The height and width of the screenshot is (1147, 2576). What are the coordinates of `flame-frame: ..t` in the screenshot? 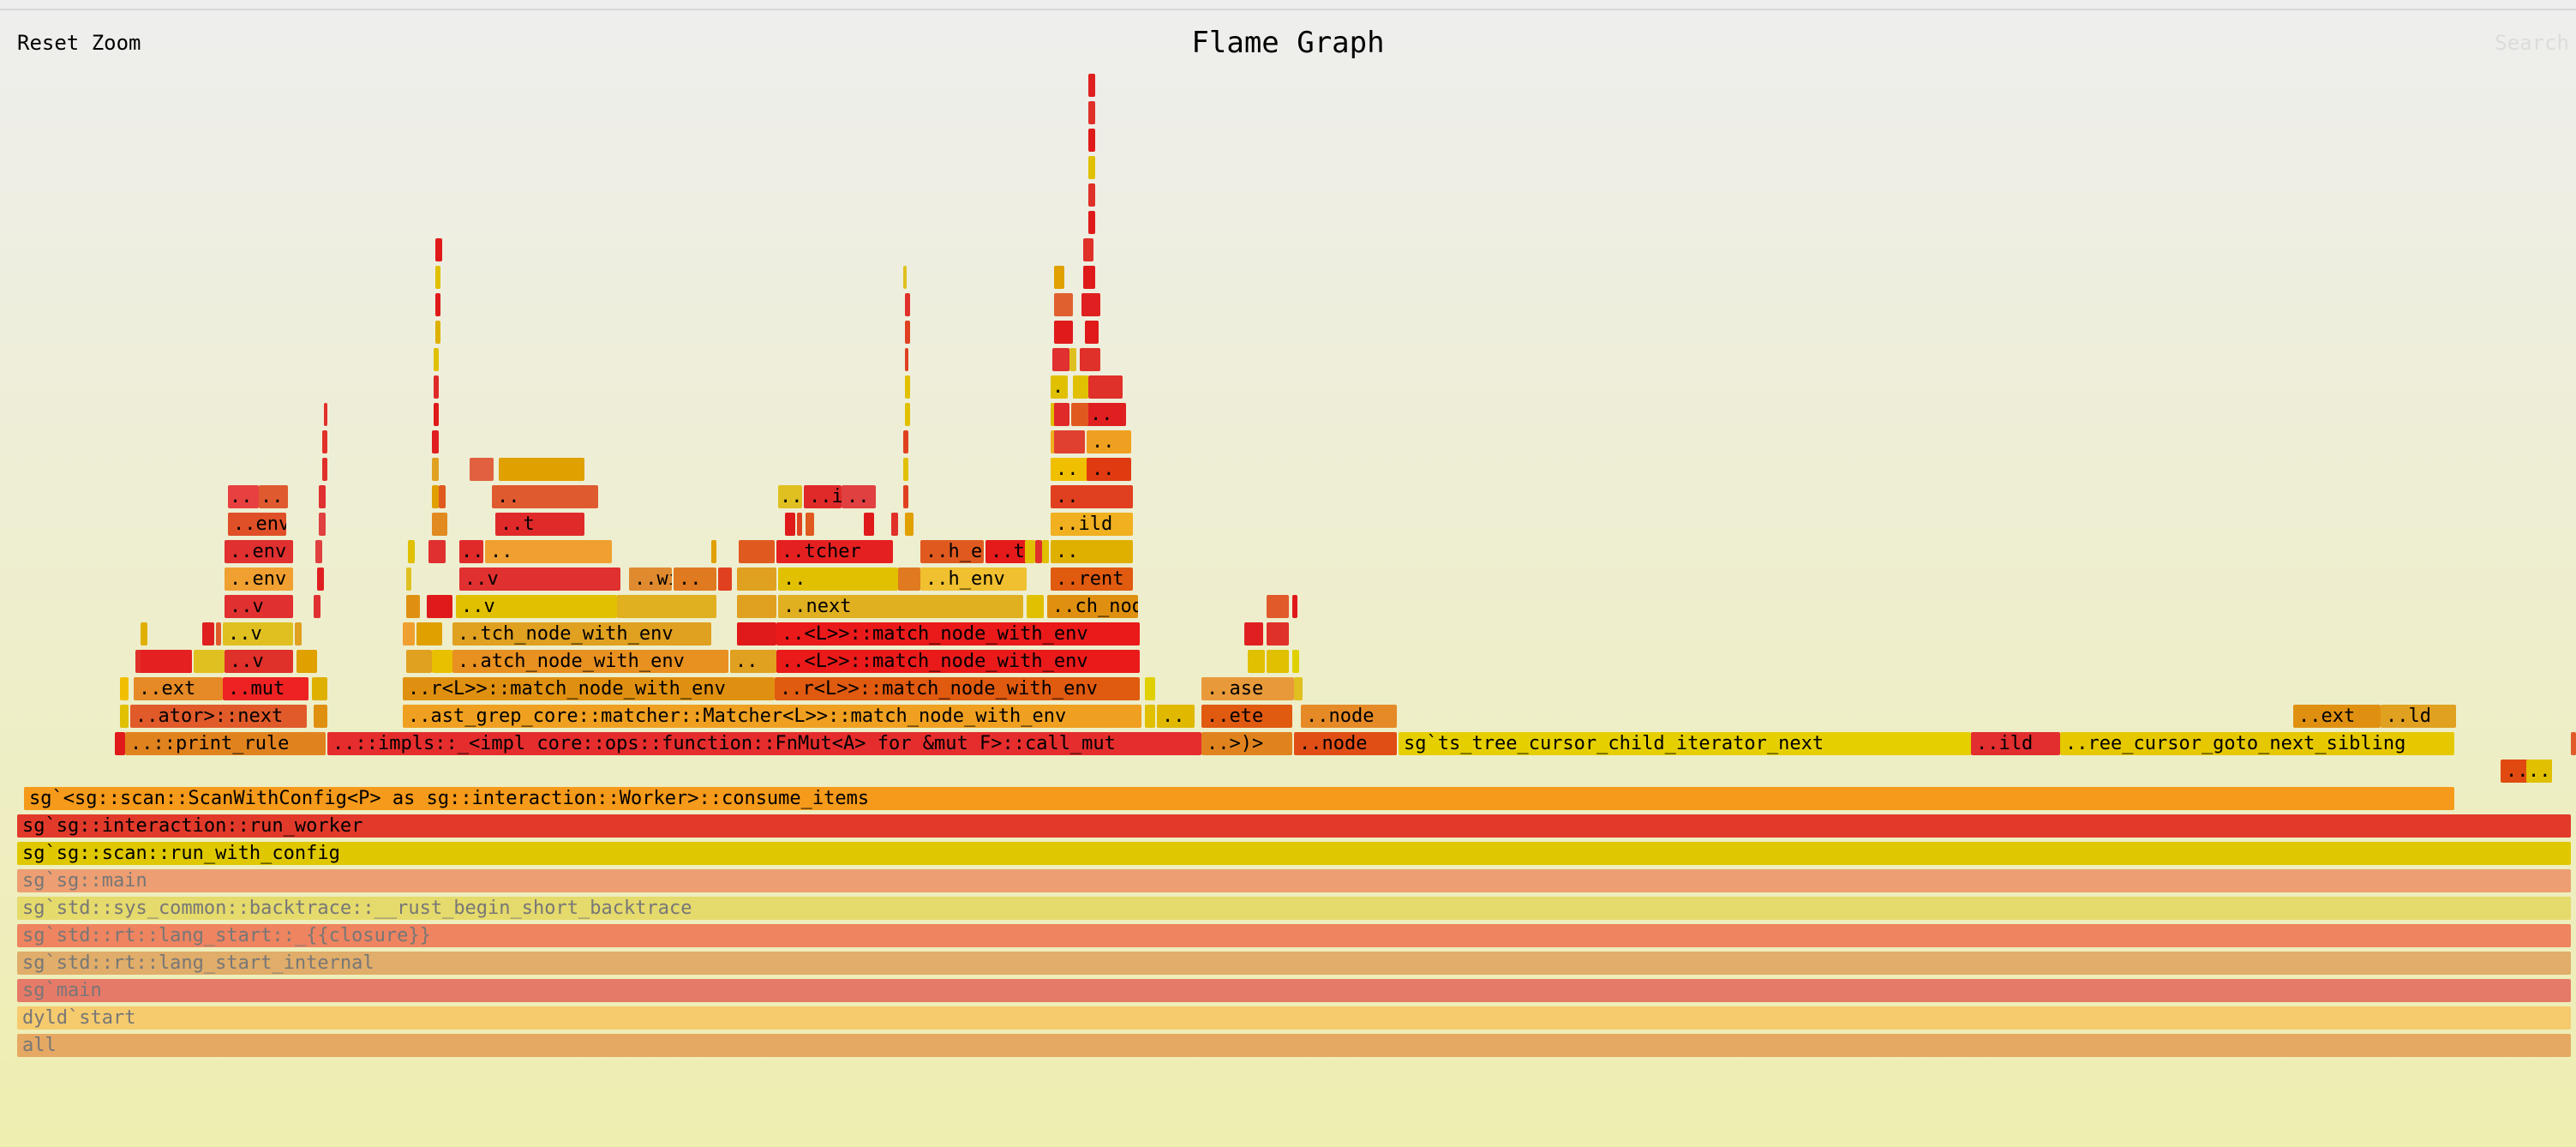 It's located at (1006, 552).